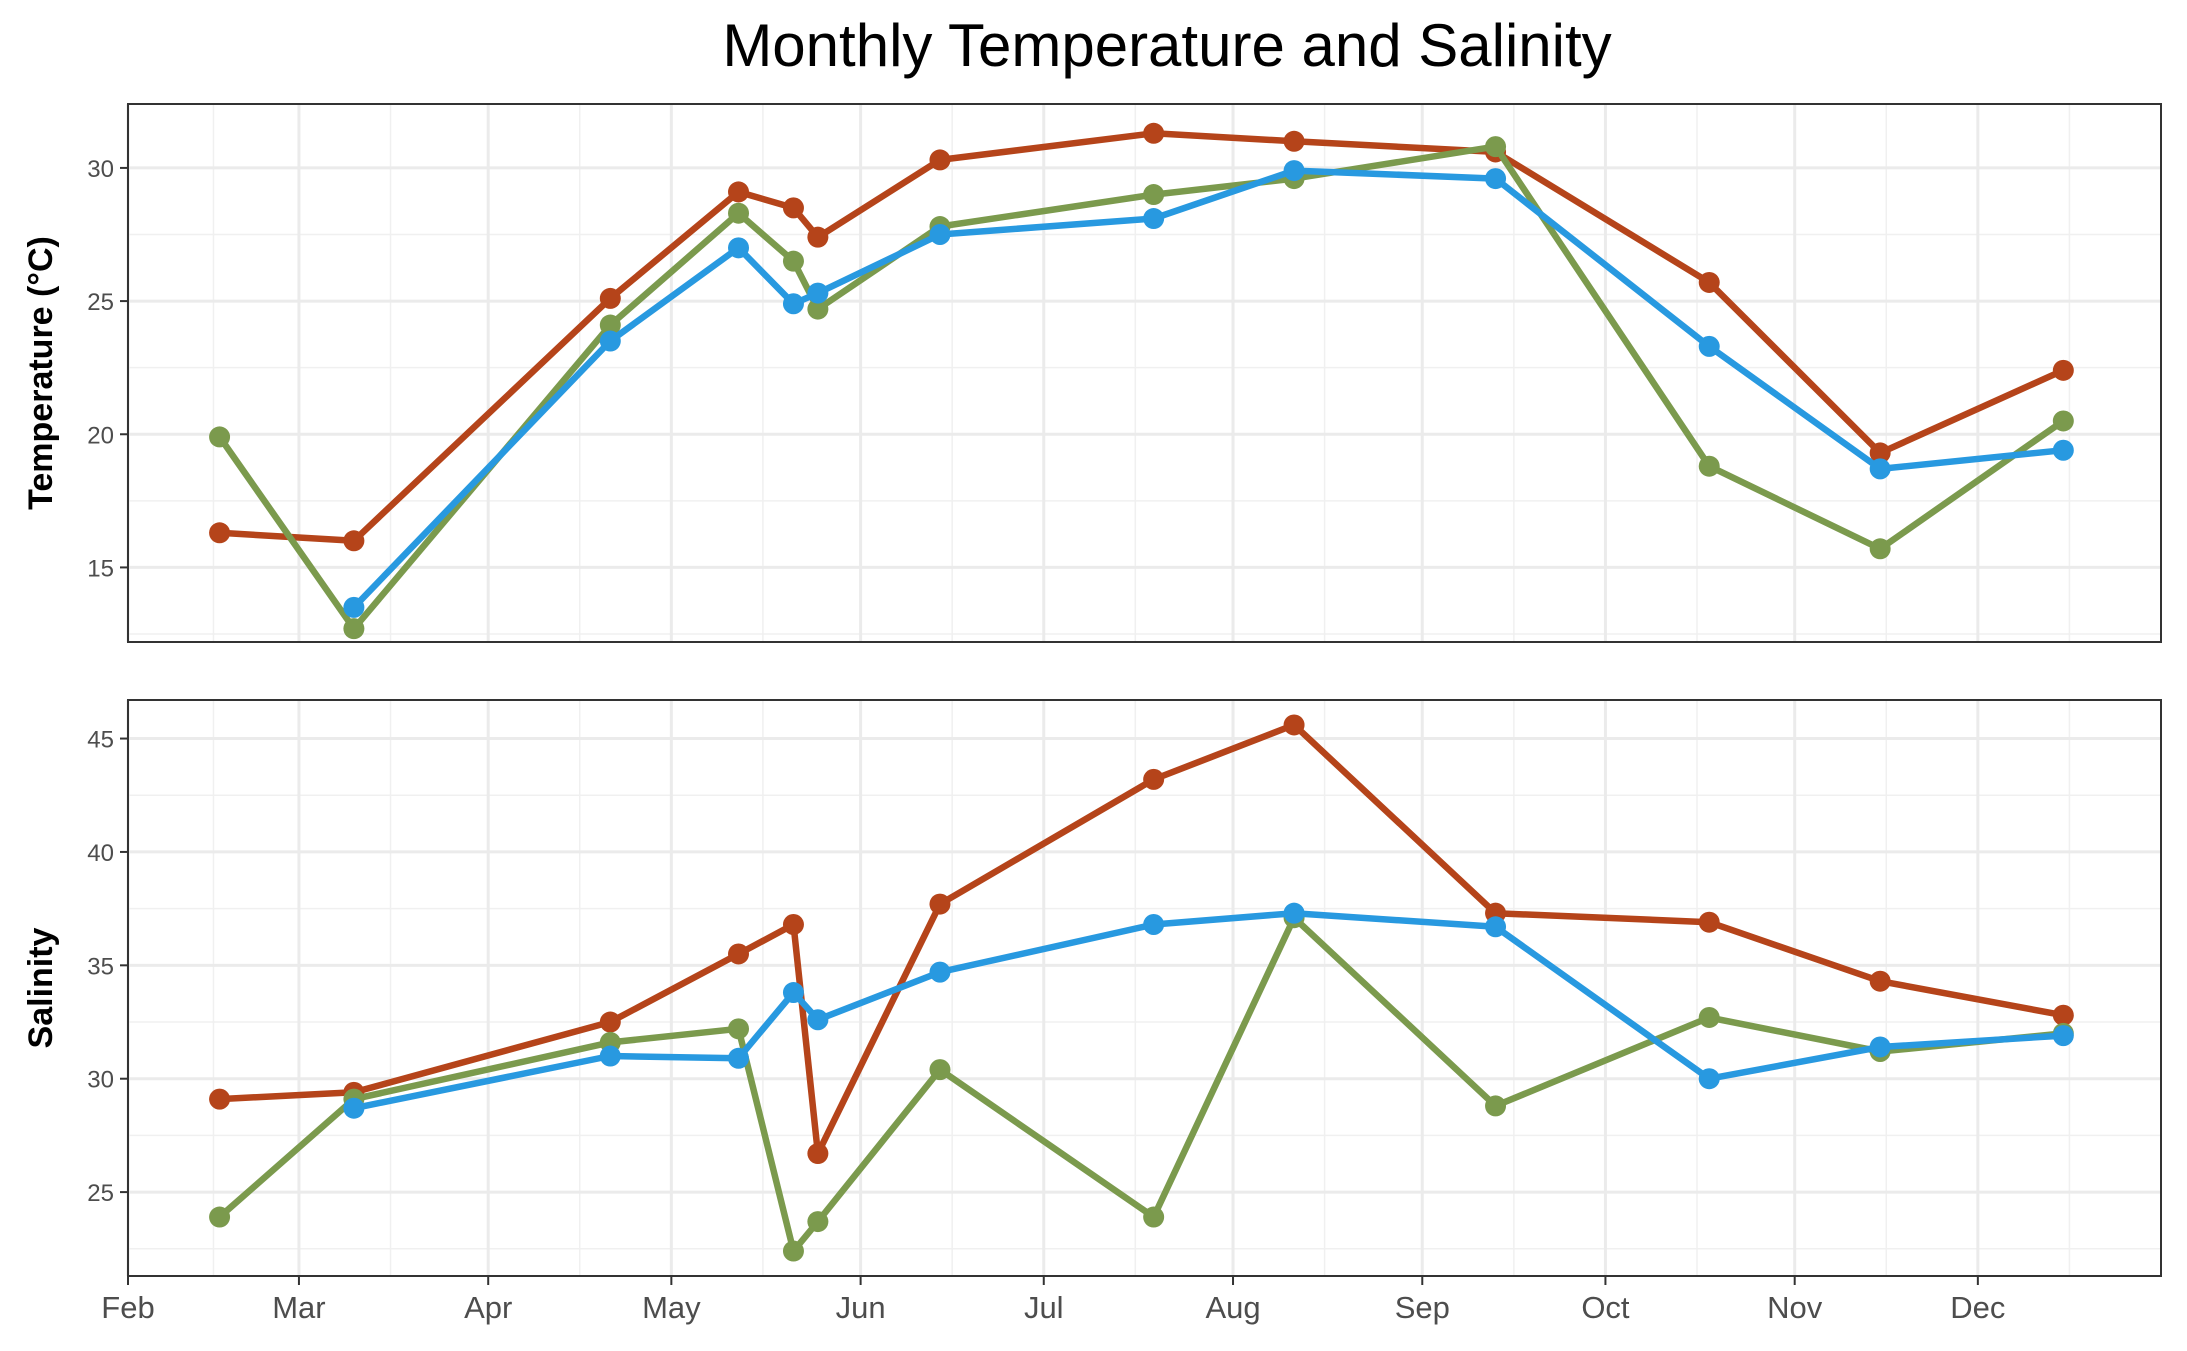  What do you see at coordinates (1795, 1307) in the screenshot?
I see `xtick-label: Nov` at bounding box center [1795, 1307].